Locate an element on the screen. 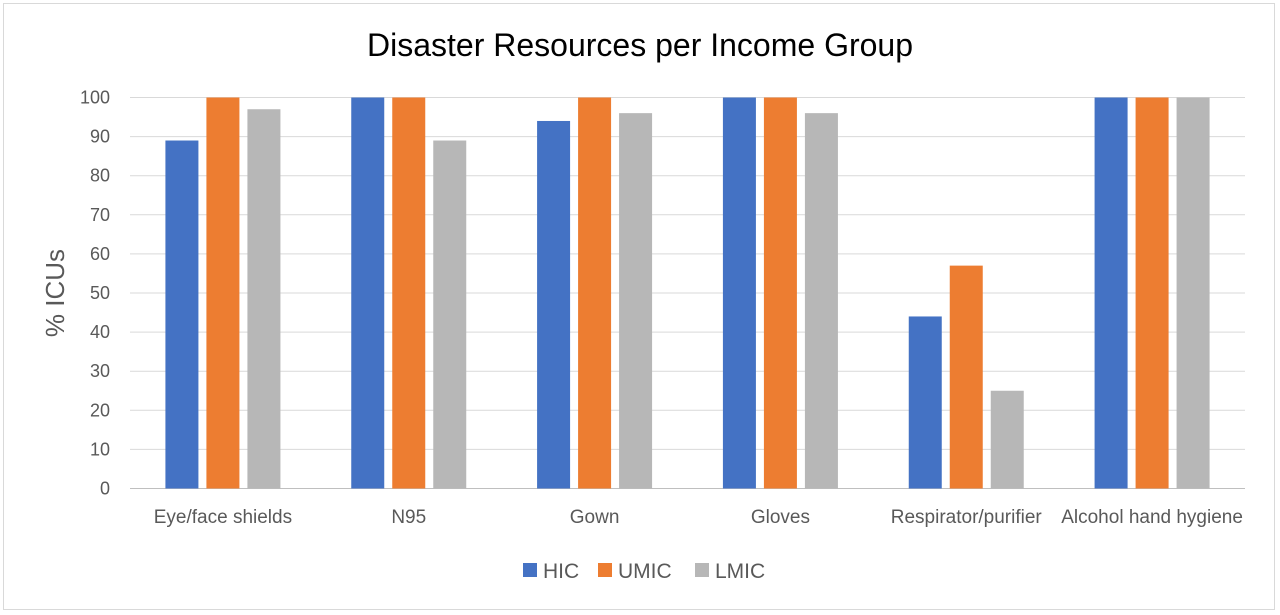  legend: HIC UMIC LMIC is located at coordinates (644, 571).